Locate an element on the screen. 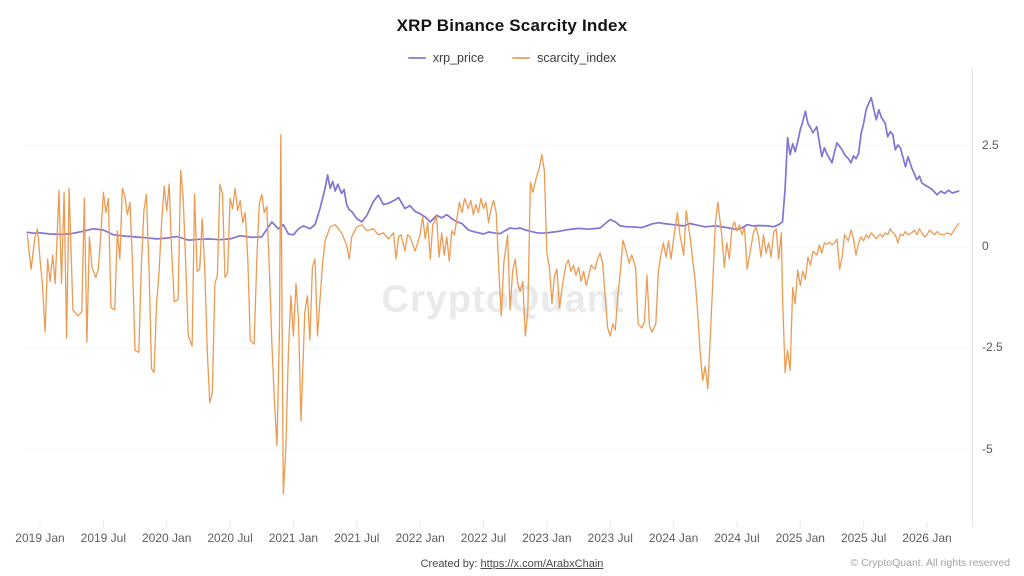 This screenshot has width=1024, height=576. y-tick-label: 0 is located at coordinates (985, 246).